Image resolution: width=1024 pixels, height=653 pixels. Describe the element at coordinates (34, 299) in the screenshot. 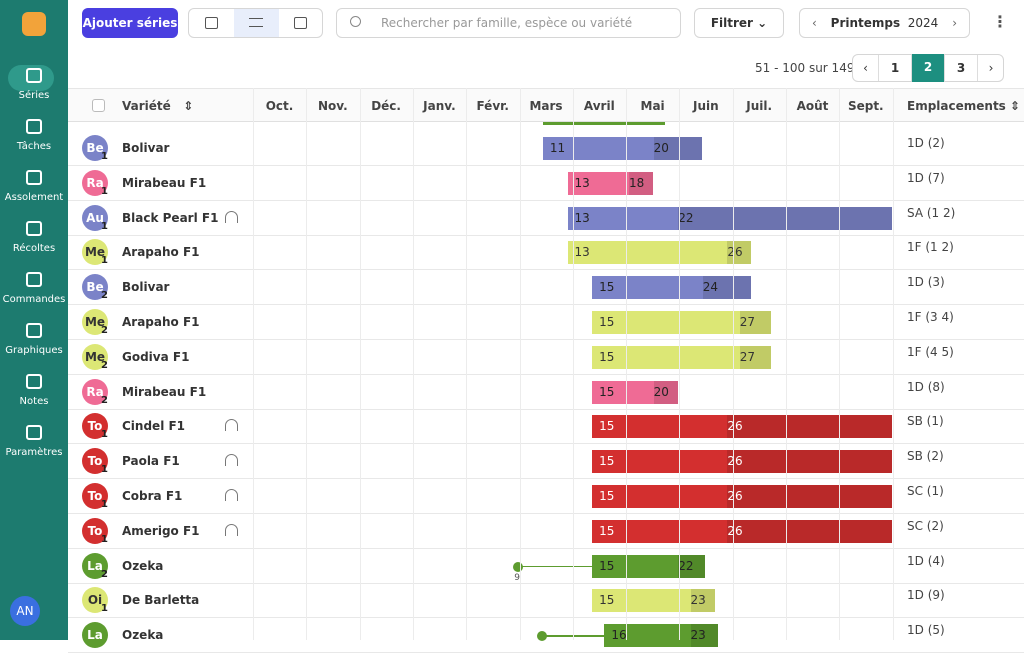

I see `nav-label: Commandes` at that location.